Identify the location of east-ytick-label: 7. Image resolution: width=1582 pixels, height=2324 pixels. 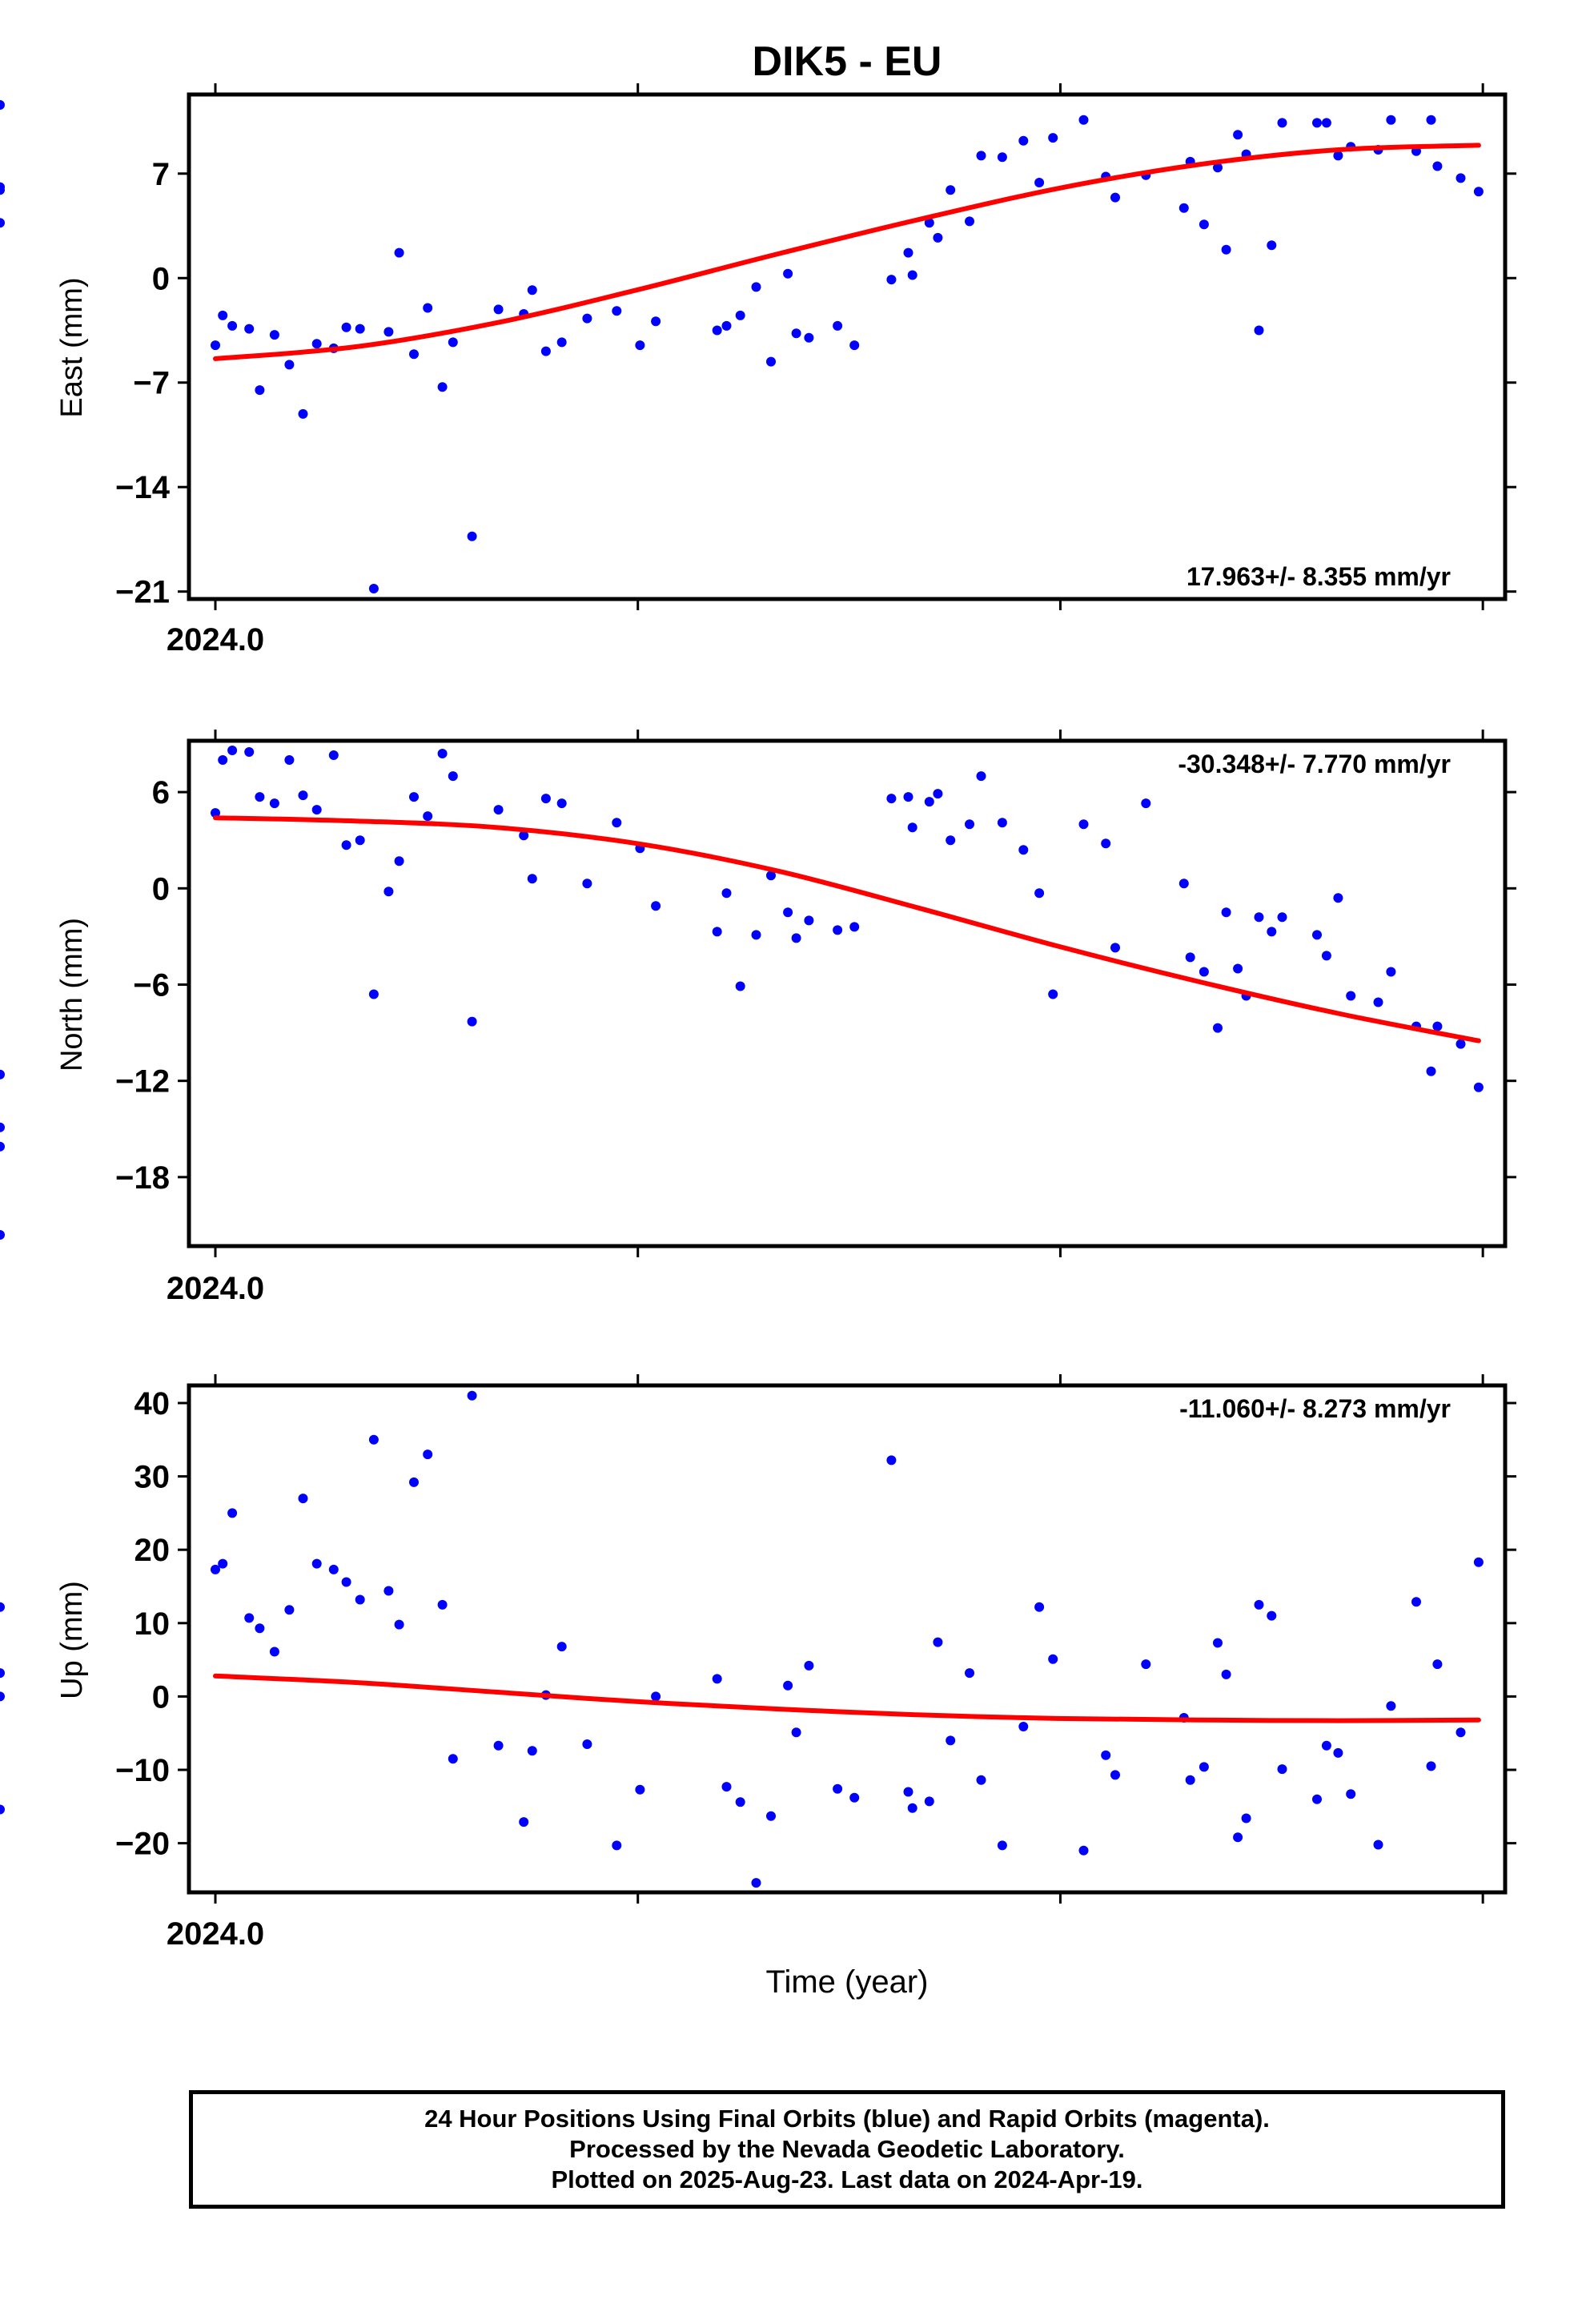
(161, 174).